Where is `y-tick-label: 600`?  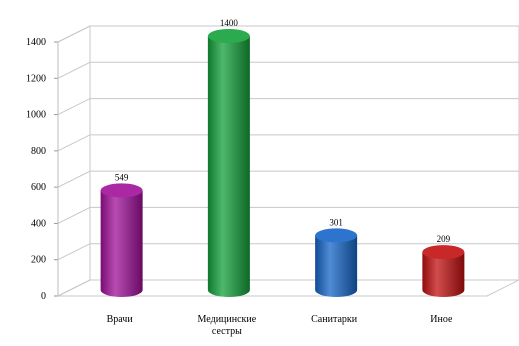 y-tick-label: 600 is located at coordinates (38, 187).